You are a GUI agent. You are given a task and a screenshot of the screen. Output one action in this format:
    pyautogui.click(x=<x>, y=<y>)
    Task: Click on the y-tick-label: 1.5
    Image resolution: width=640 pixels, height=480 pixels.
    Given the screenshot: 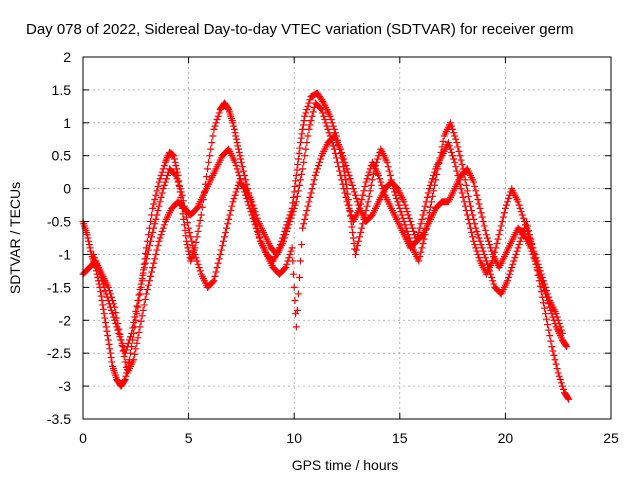 What is the action you would take?
    pyautogui.click(x=62, y=90)
    